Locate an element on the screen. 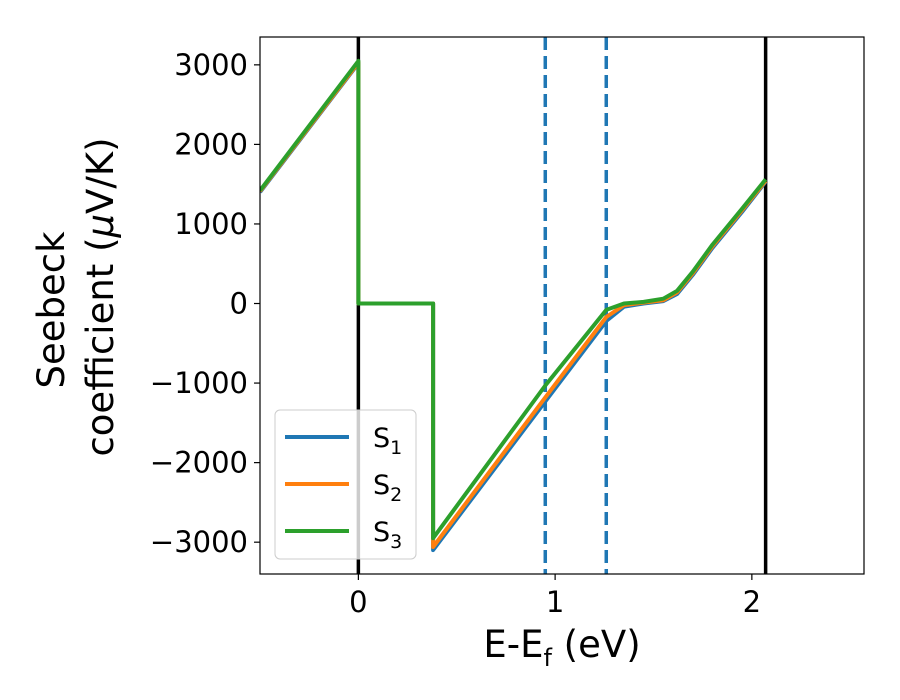 This screenshot has width=900, height=700. legend-label-s3: S3 is located at coordinates (387, 535).